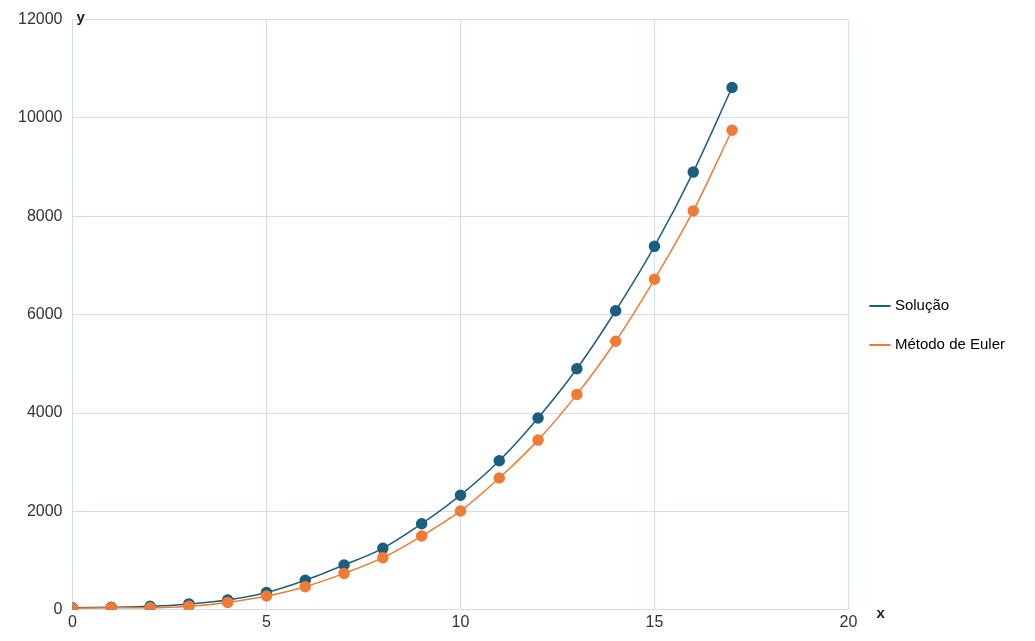 This screenshot has width=1035, height=641. Describe the element at coordinates (922, 305) in the screenshot. I see `legend-label: Solução` at that location.